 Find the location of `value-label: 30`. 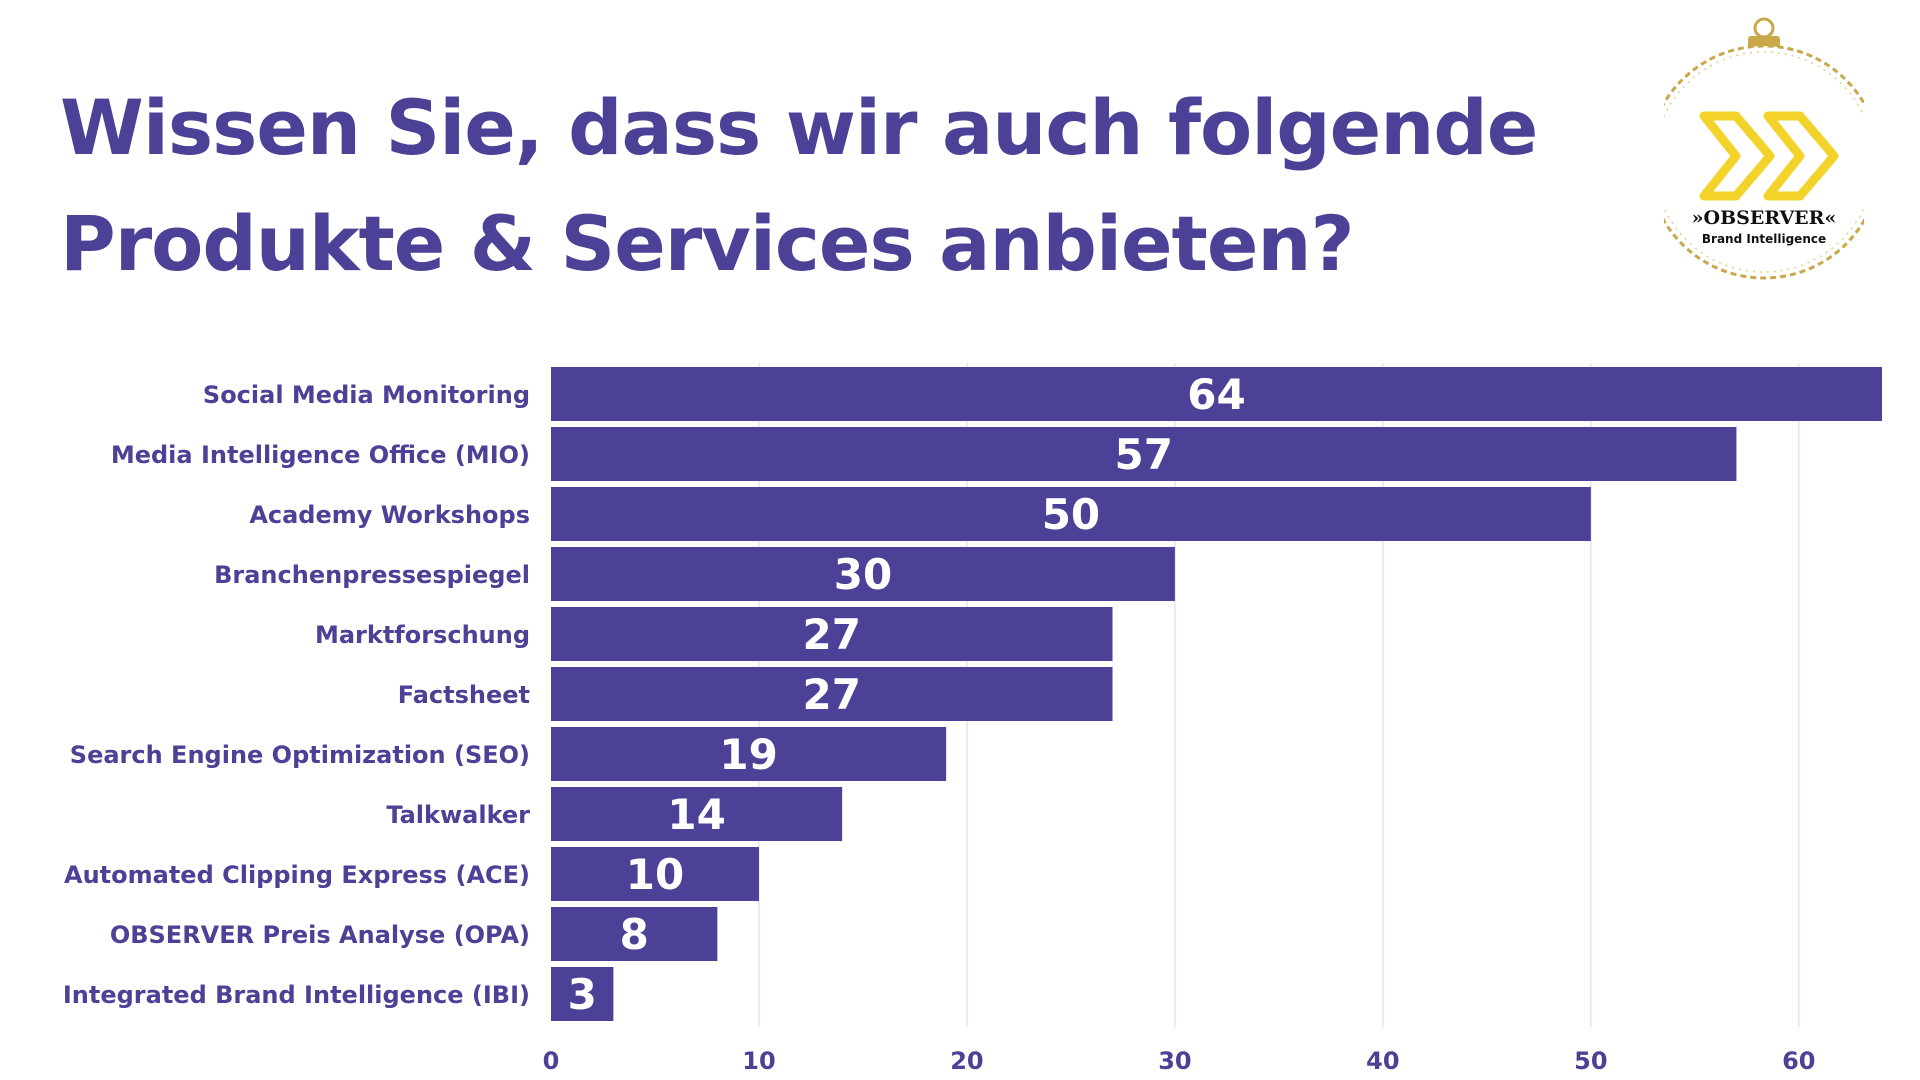

value-label: 30 is located at coordinates (863, 574).